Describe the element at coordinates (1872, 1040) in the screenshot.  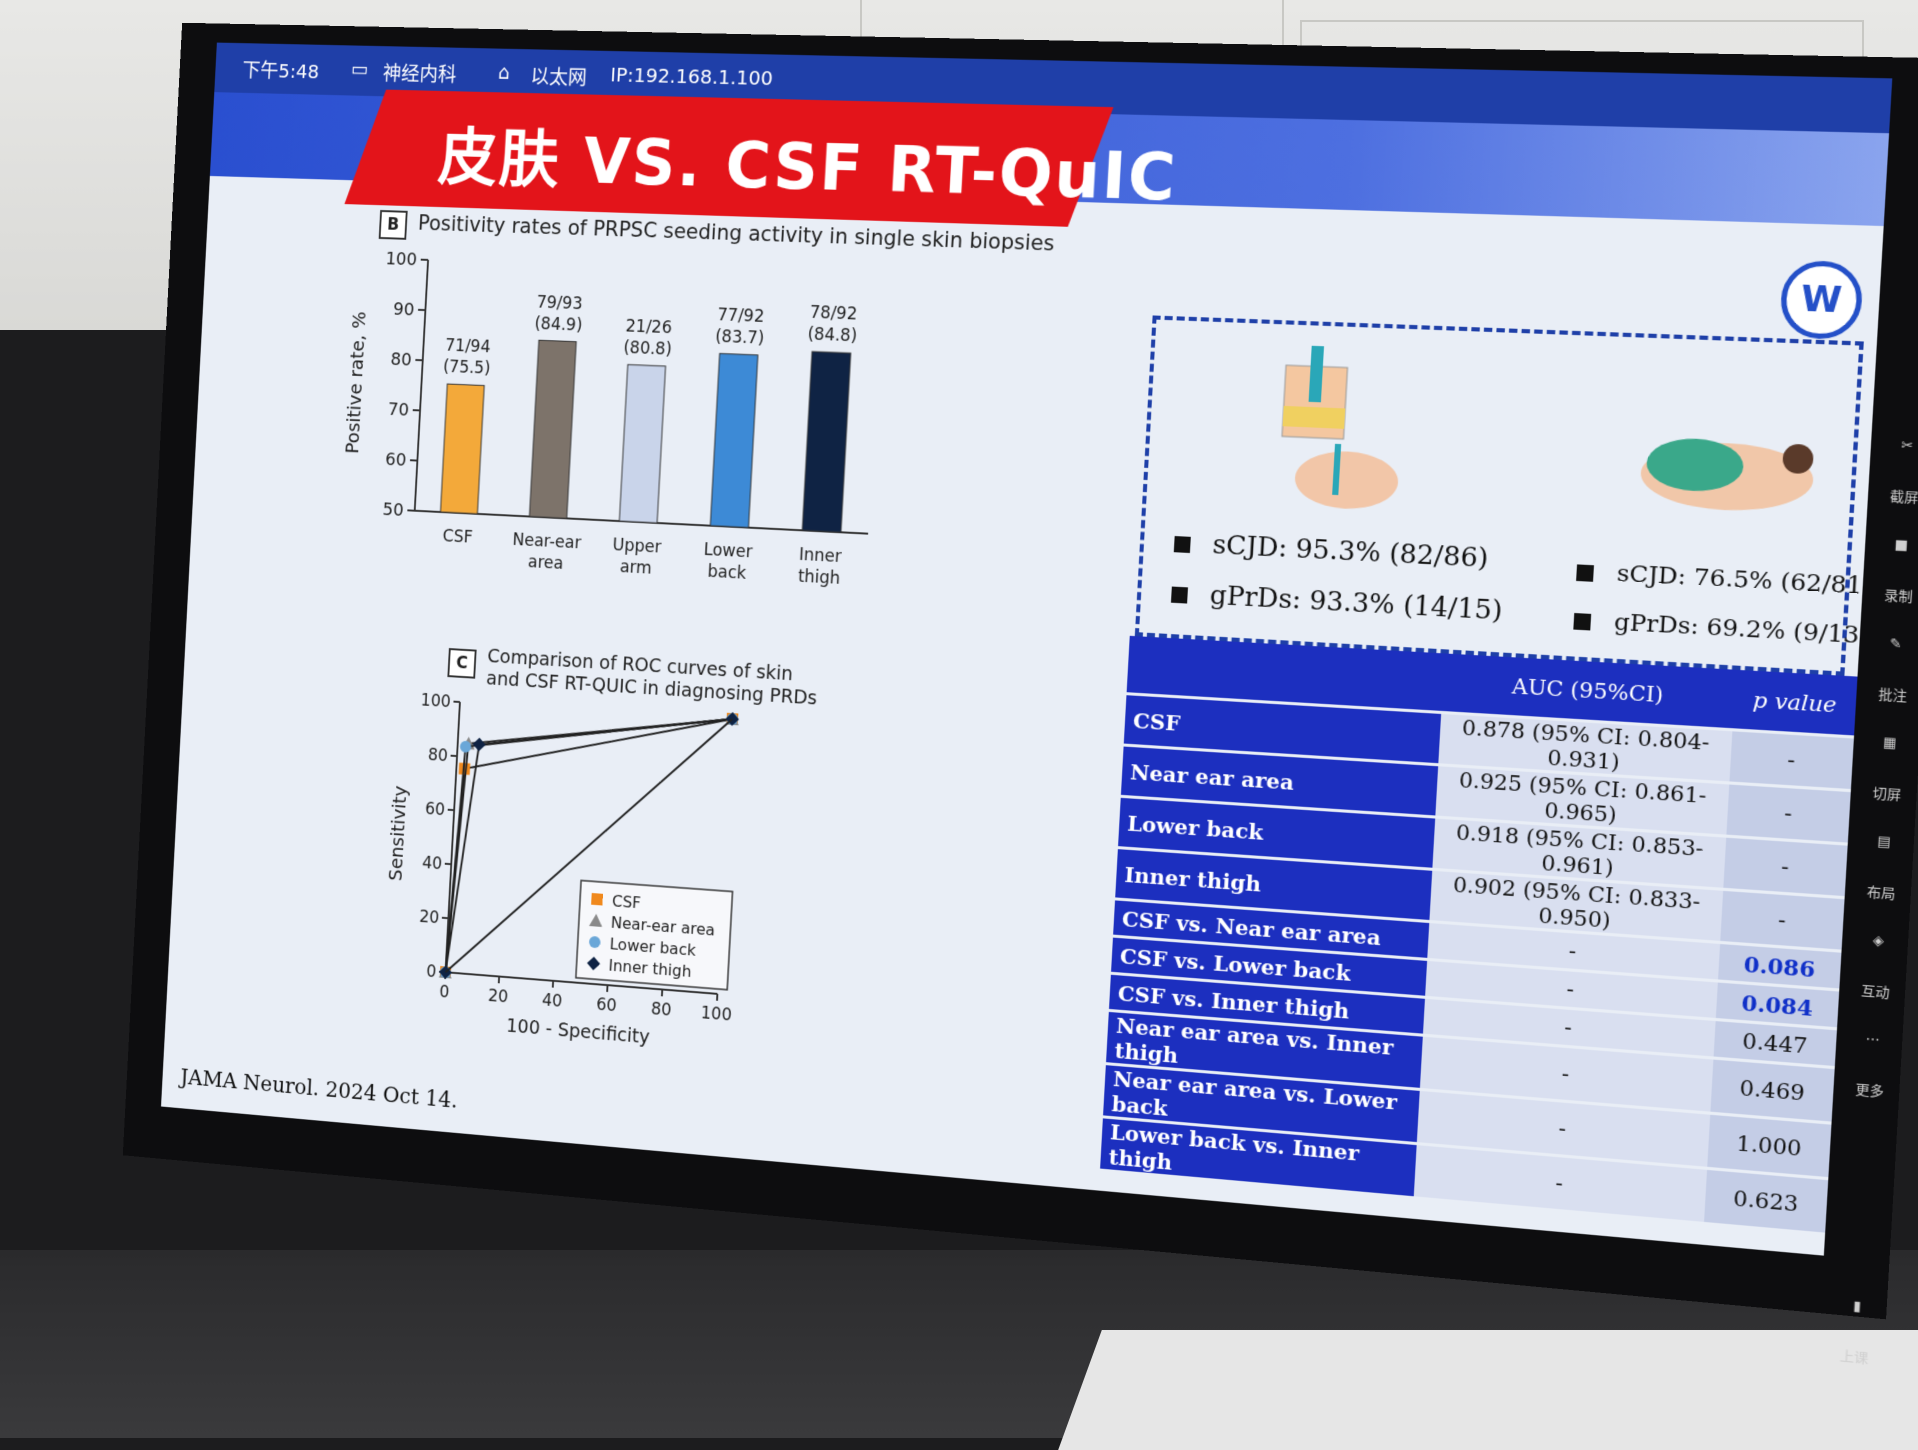
I see `more-icon: ⋯` at that location.